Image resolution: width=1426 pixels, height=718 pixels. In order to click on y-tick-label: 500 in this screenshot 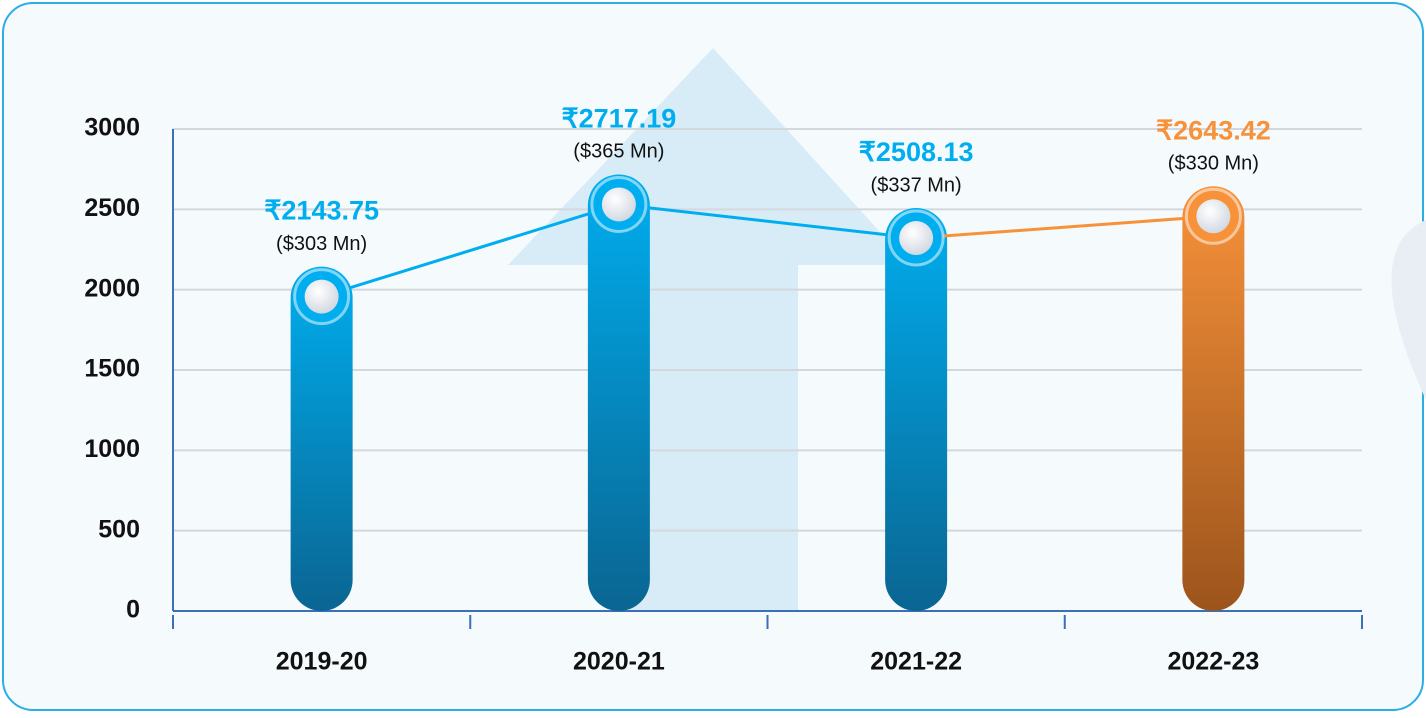, I will do `click(119, 529)`.